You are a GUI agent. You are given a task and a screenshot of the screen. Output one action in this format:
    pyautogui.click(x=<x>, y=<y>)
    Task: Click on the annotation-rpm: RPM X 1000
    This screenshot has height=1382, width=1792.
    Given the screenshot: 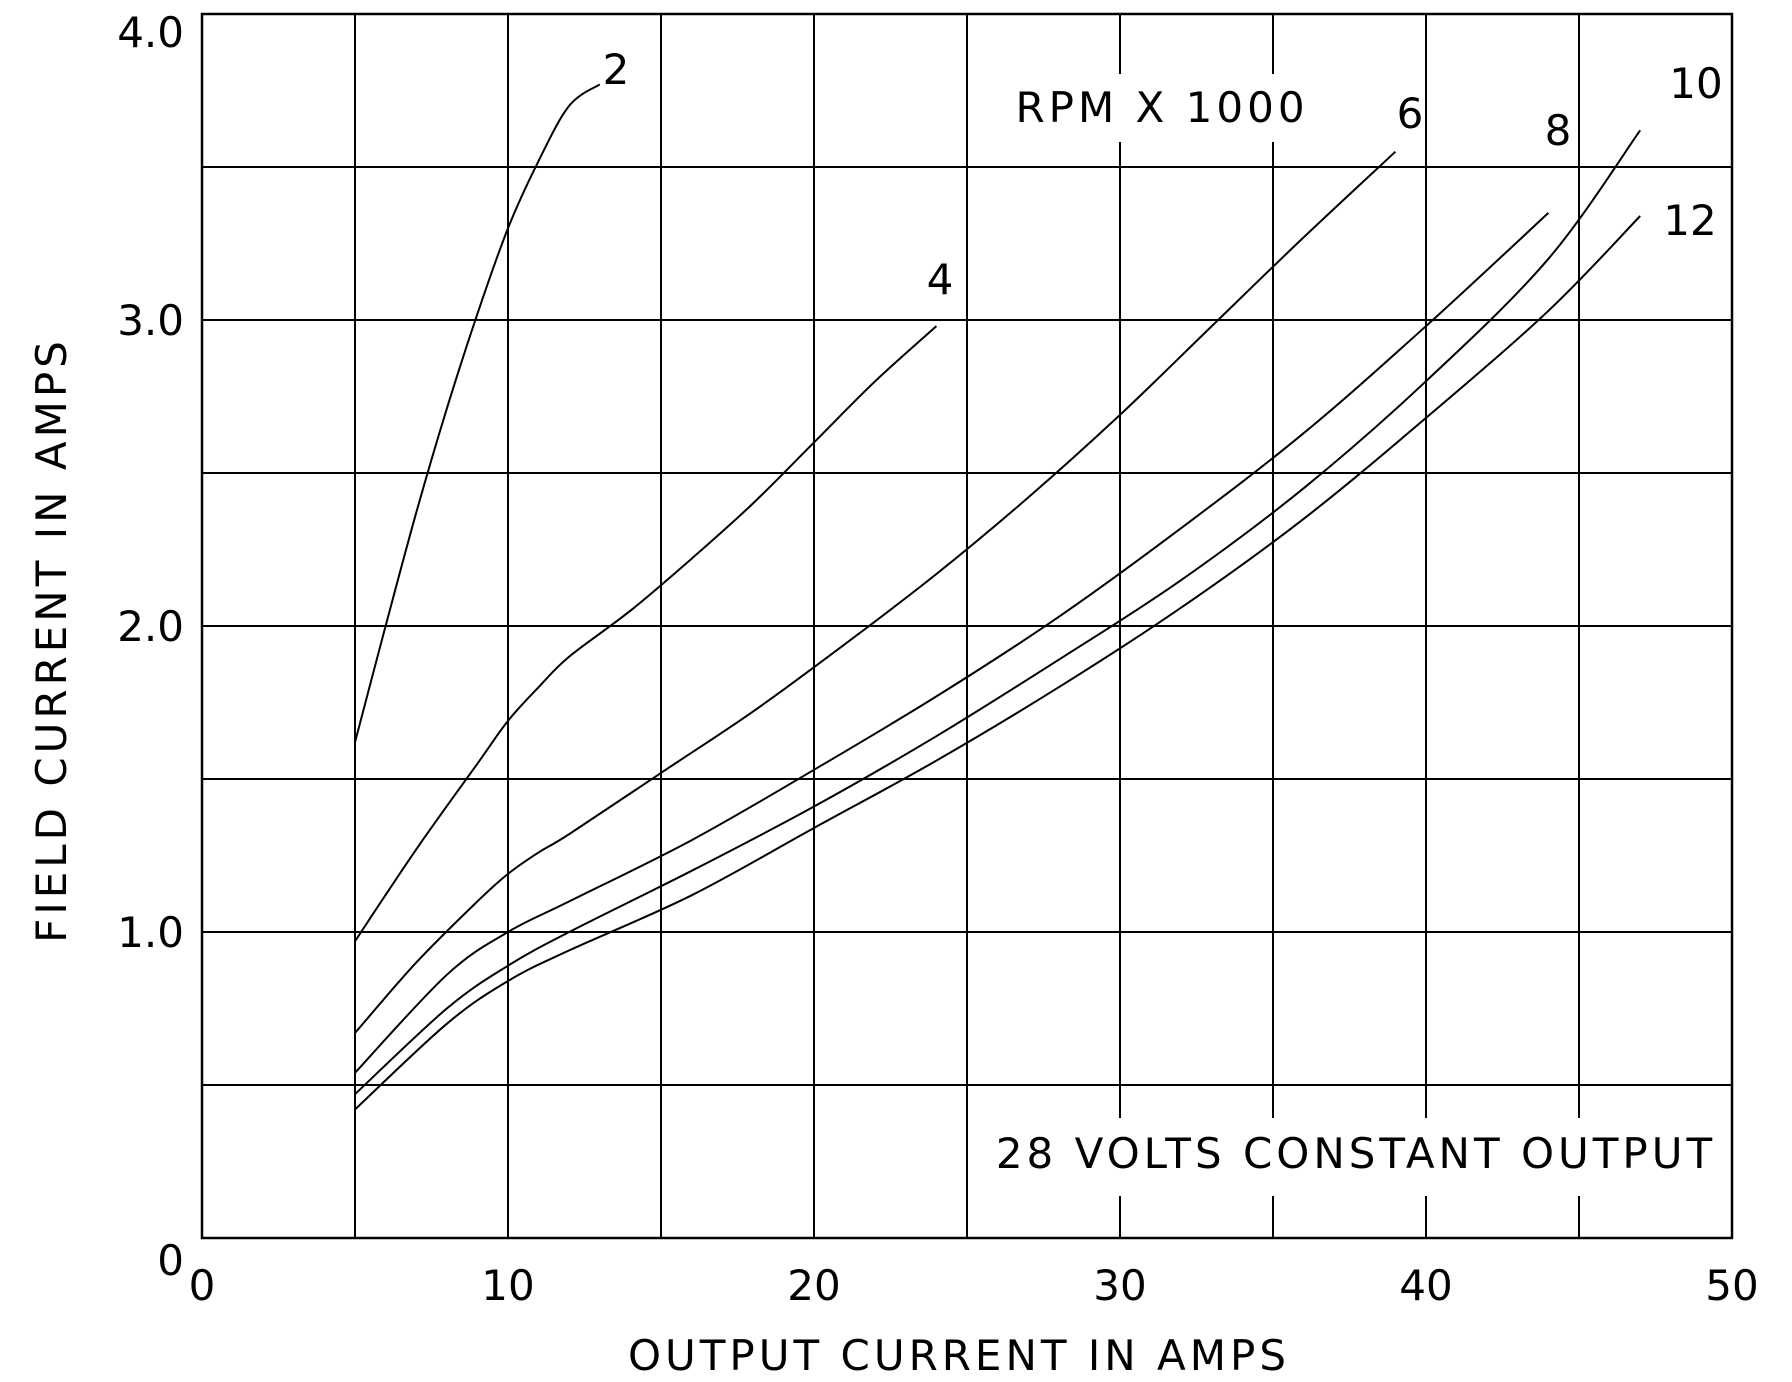 What is the action you would take?
    pyautogui.click(x=1161, y=107)
    